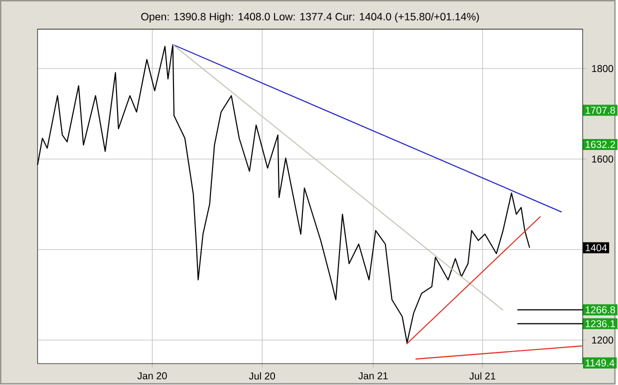 The height and width of the screenshot is (385, 618). Describe the element at coordinates (601, 310) in the screenshot. I see `ref-line-label: 1266.8` at that location.